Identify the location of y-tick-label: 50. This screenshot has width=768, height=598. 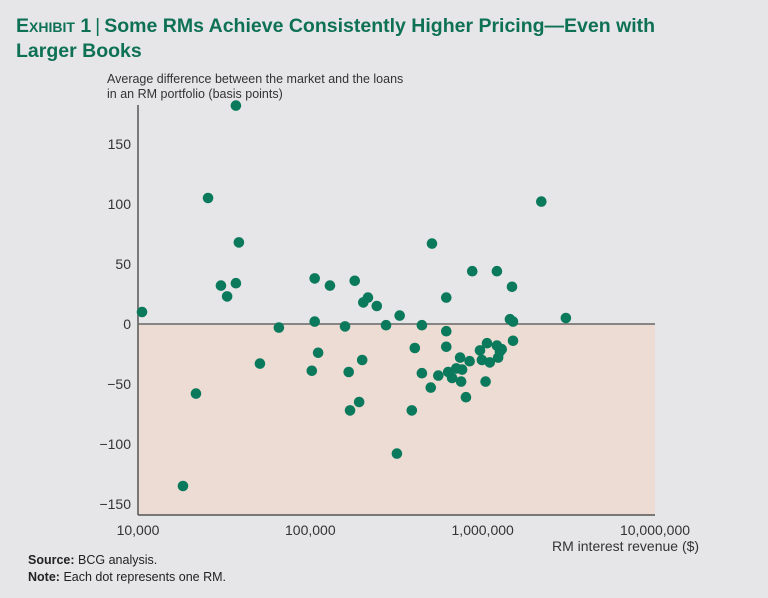
(123, 264).